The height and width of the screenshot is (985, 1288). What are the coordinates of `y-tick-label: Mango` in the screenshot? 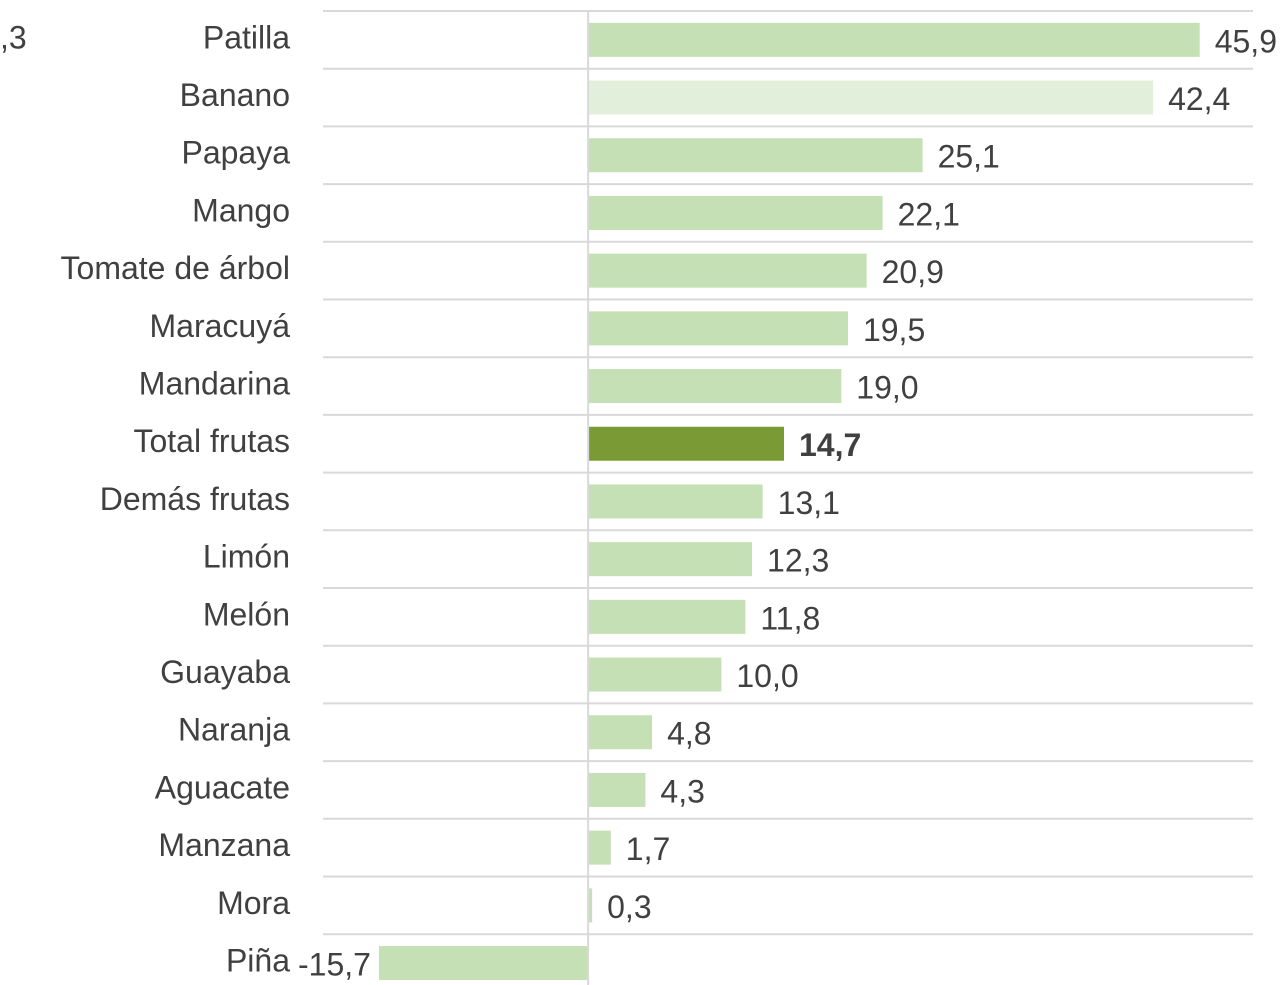 It's located at (241, 210).